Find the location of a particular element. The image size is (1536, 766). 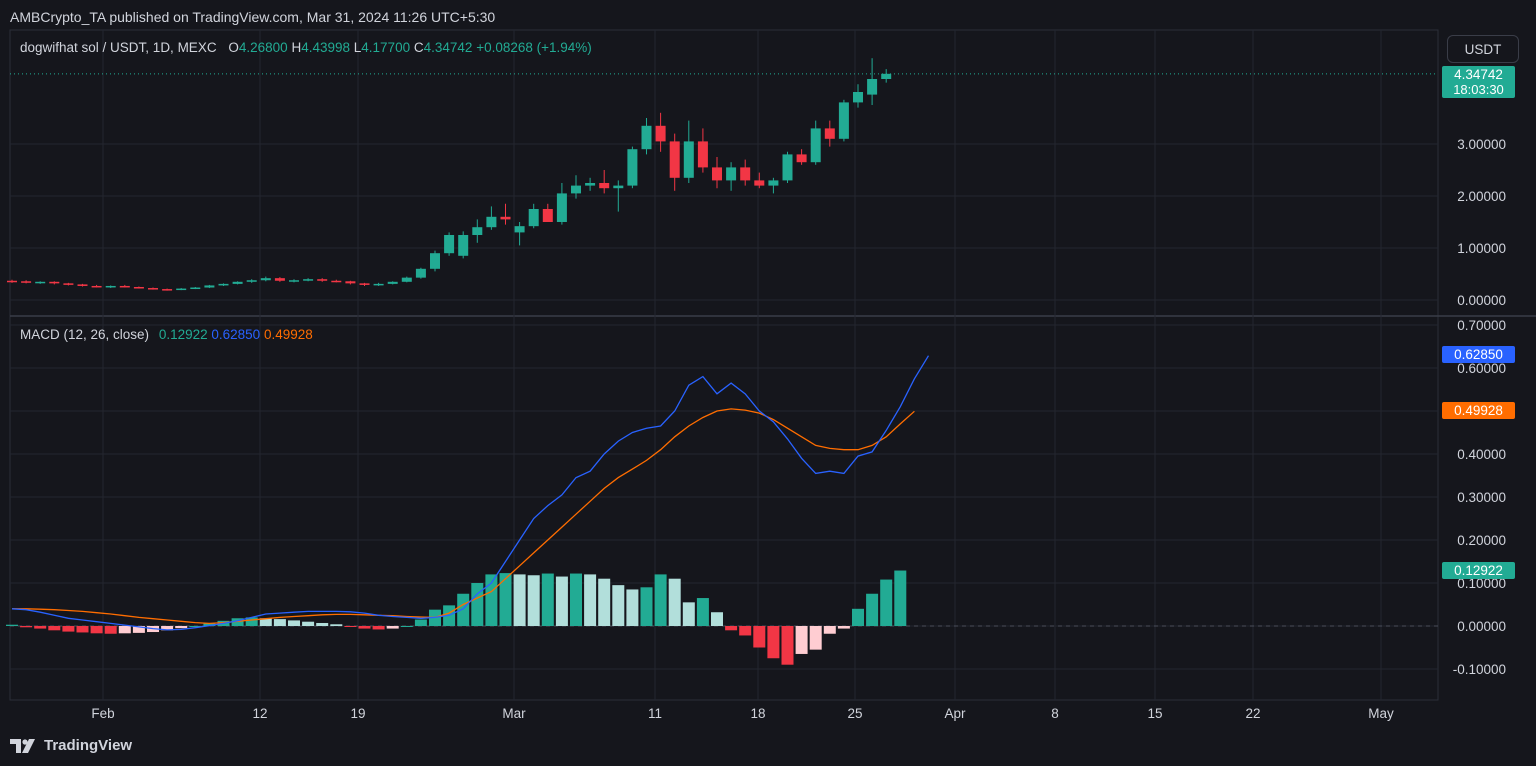

high-label: H is located at coordinates (296, 47).